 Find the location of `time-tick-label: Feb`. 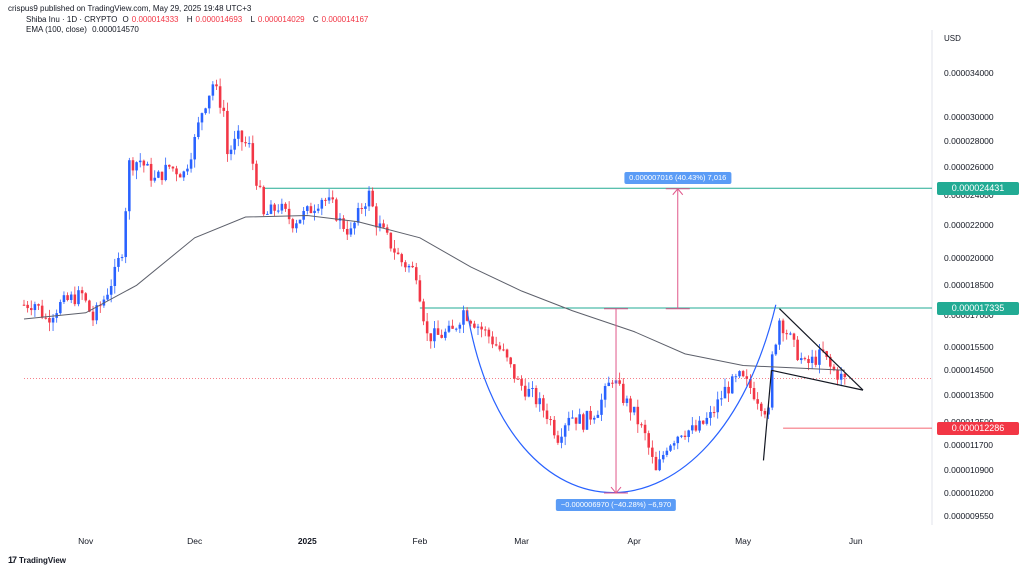

time-tick-label: Feb is located at coordinates (420, 541).